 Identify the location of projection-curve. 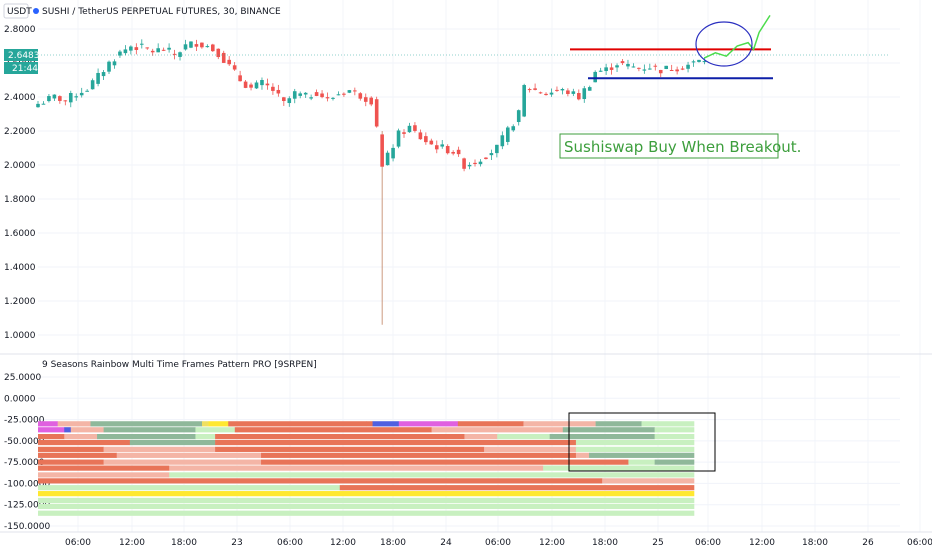
(737, 36).